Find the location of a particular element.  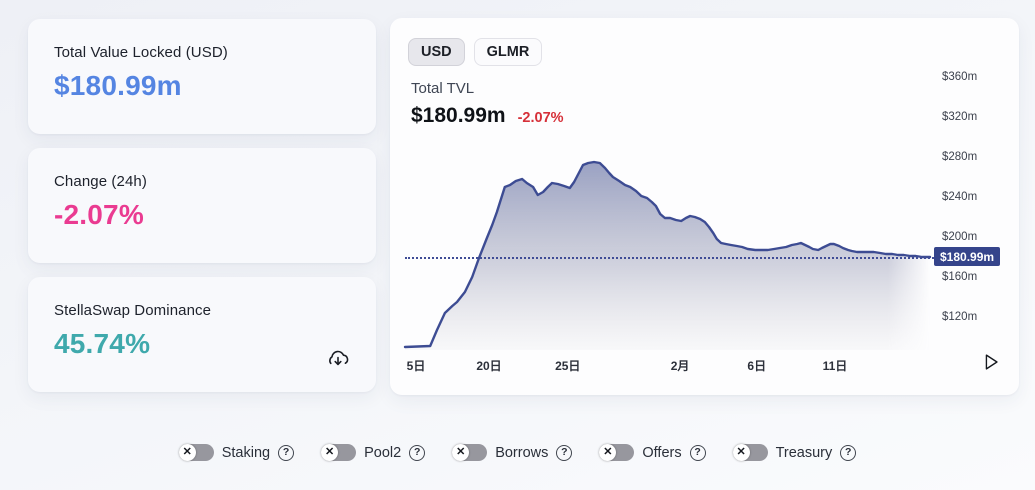

x-axis-label: 25日 is located at coordinates (568, 366).